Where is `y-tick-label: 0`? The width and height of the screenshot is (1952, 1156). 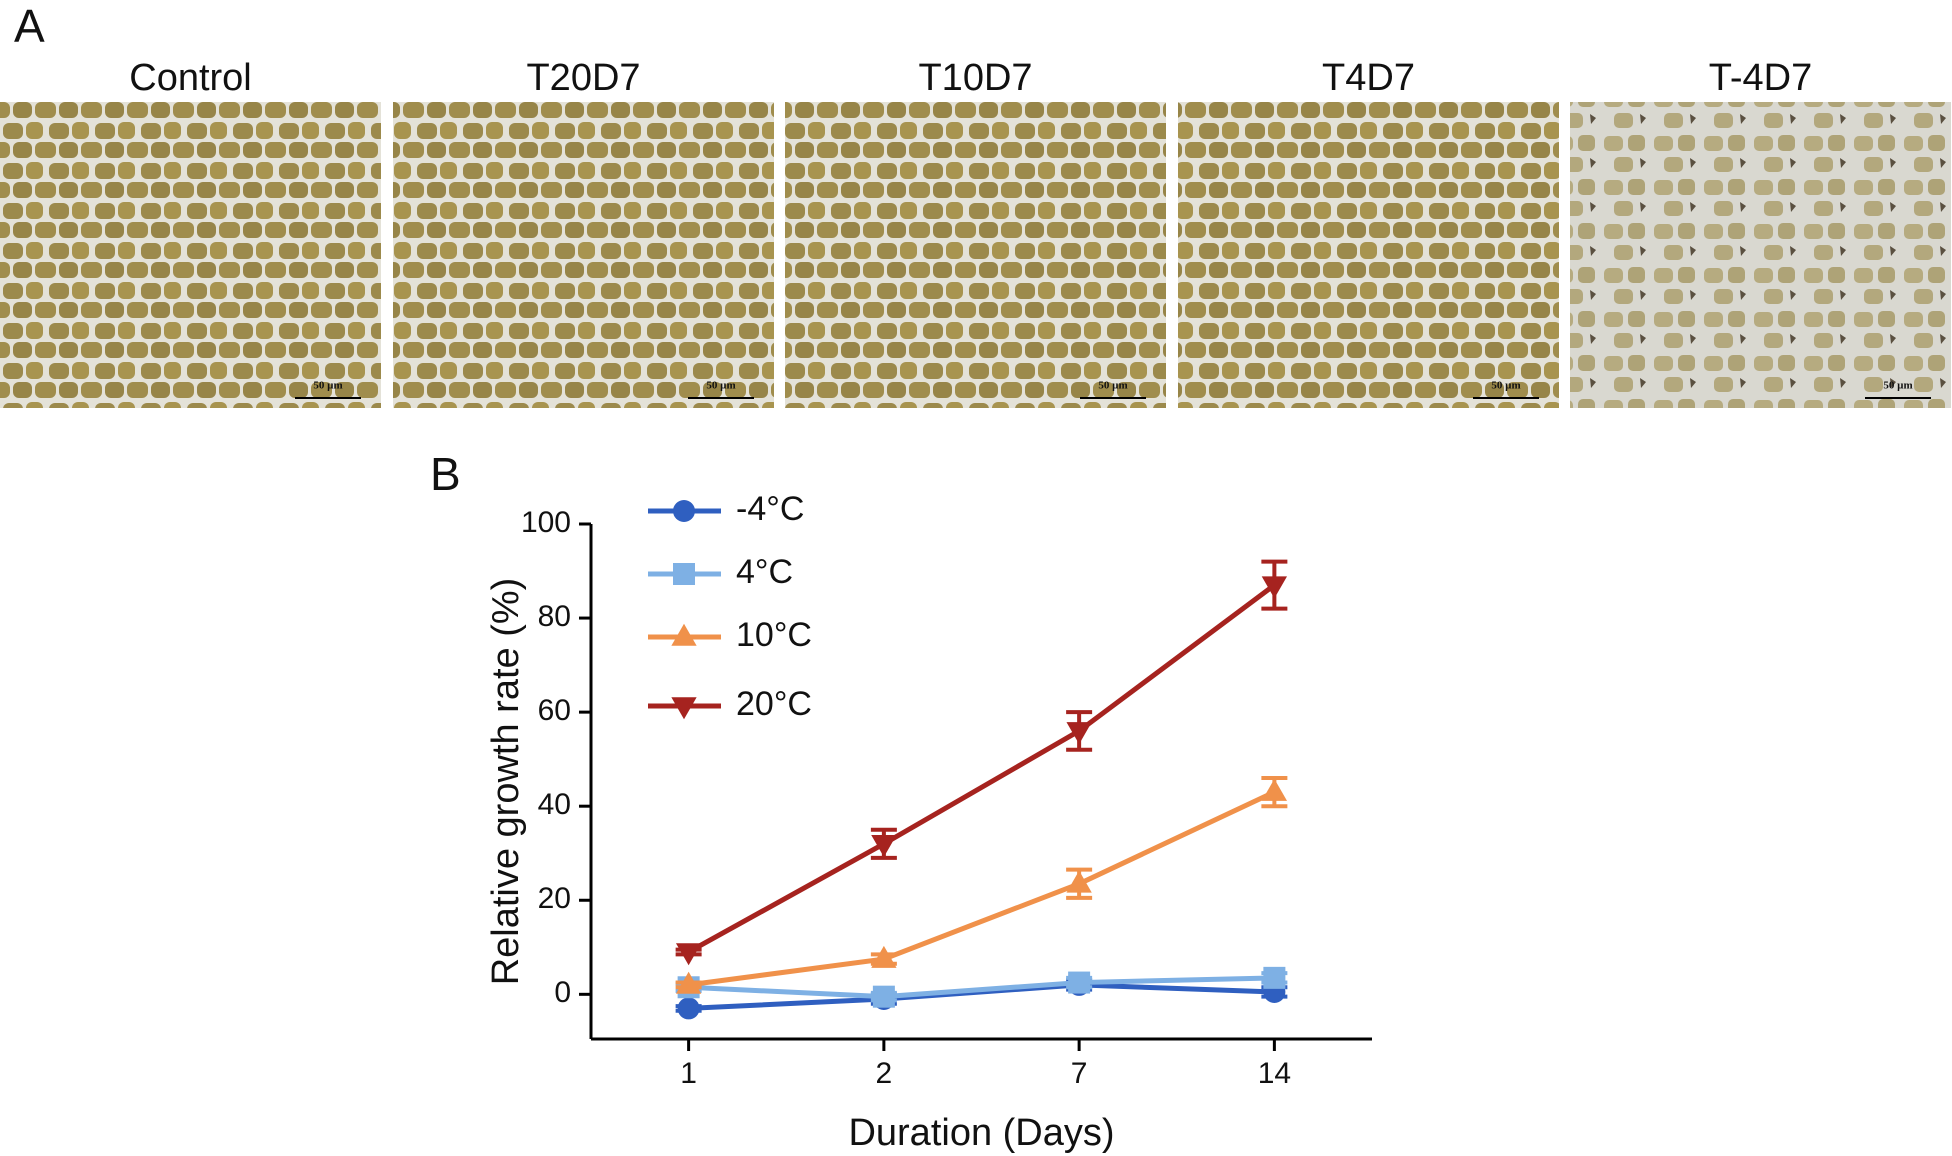
y-tick-label: 0 is located at coordinates (562, 992).